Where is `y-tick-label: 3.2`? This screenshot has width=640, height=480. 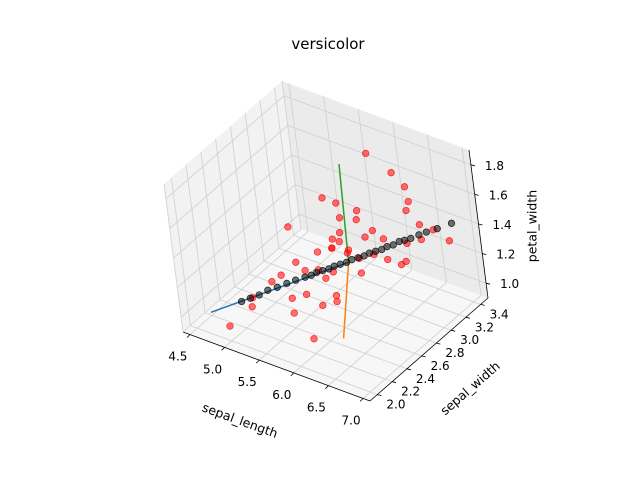
y-tick-label: 3.2 is located at coordinates (484, 327).